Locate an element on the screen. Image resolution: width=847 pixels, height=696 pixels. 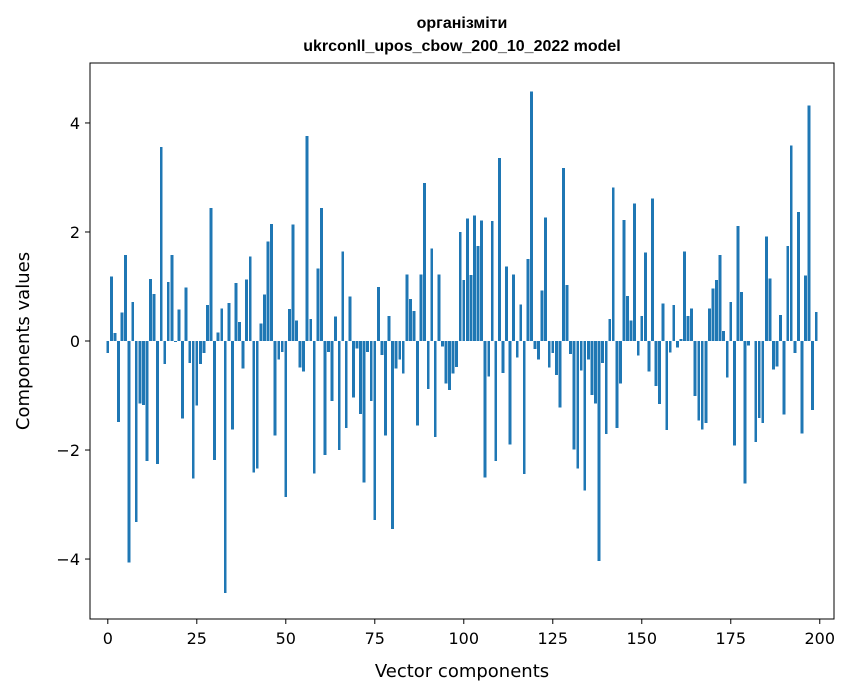
y-axis-label: Components values is located at coordinates (23, 341).